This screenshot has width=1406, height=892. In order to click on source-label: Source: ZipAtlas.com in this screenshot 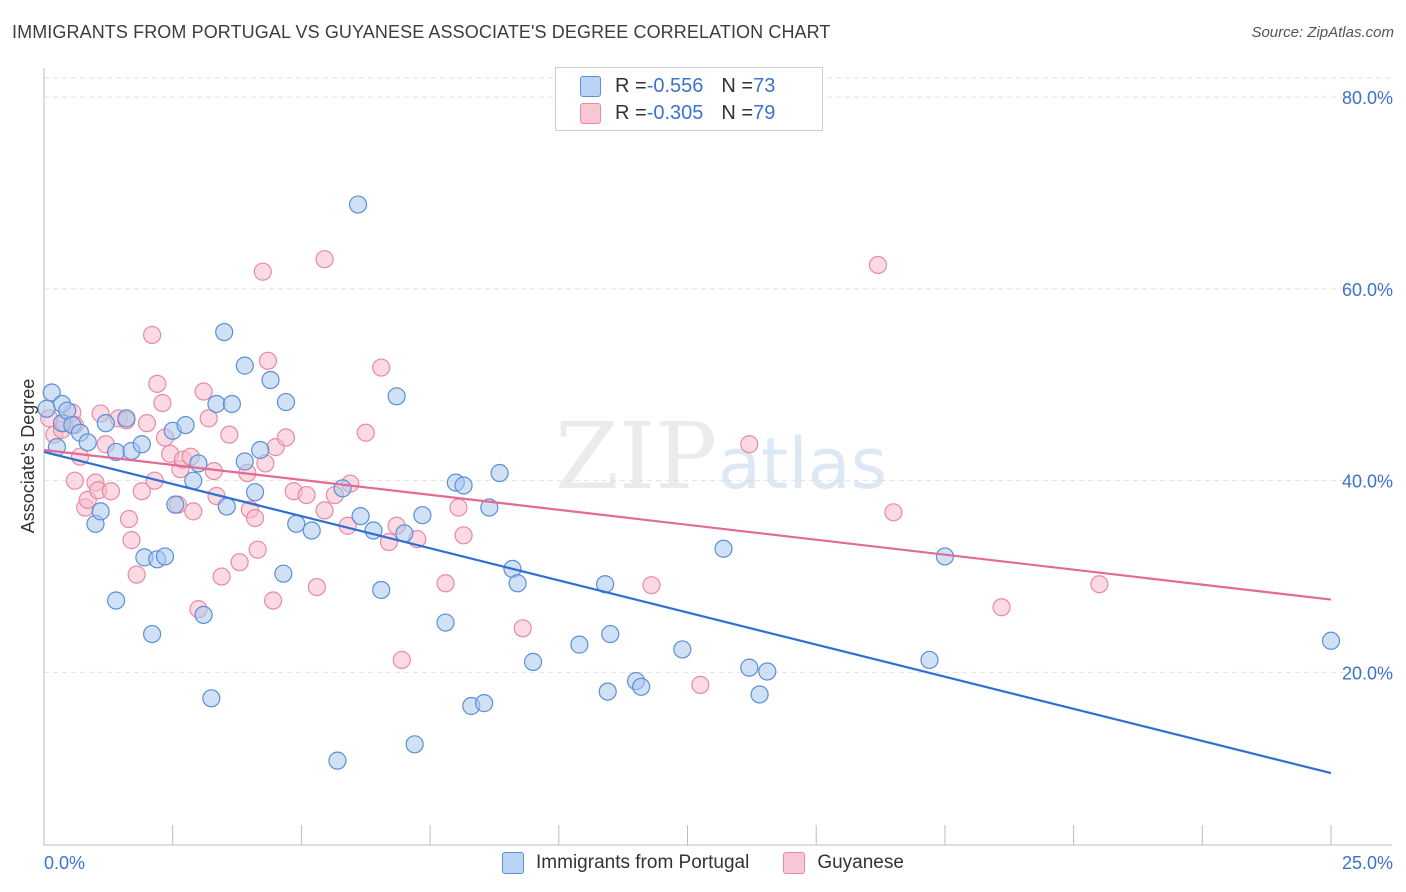, I will do `click(1322, 32)`.